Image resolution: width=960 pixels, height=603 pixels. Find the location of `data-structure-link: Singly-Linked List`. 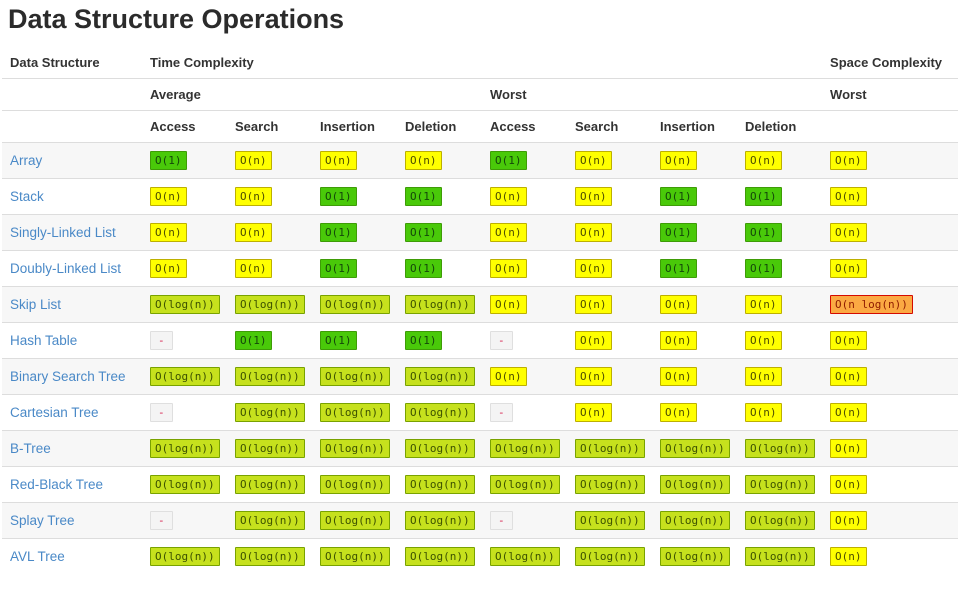

data-structure-link: Singly-Linked List is located at coordinates (63, 232).